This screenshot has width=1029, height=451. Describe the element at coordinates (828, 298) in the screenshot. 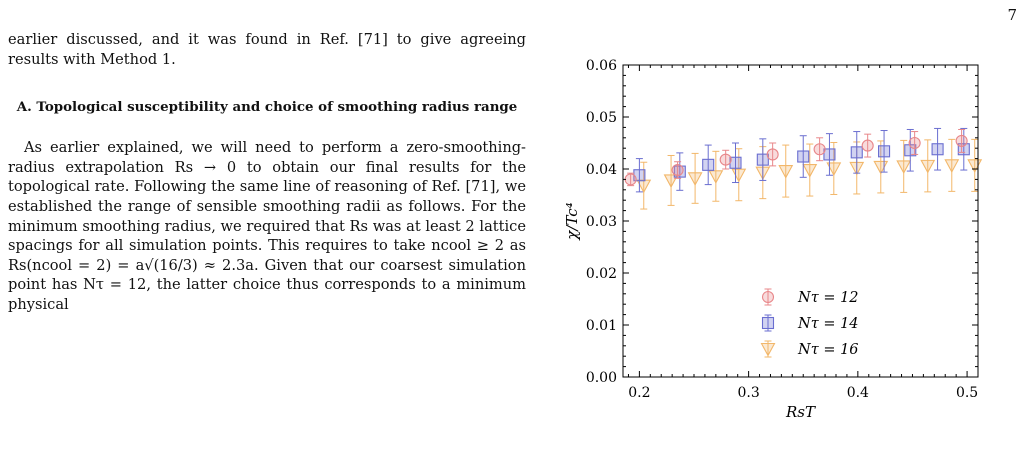

I see `legend-label: Nτ = 12` at that location.